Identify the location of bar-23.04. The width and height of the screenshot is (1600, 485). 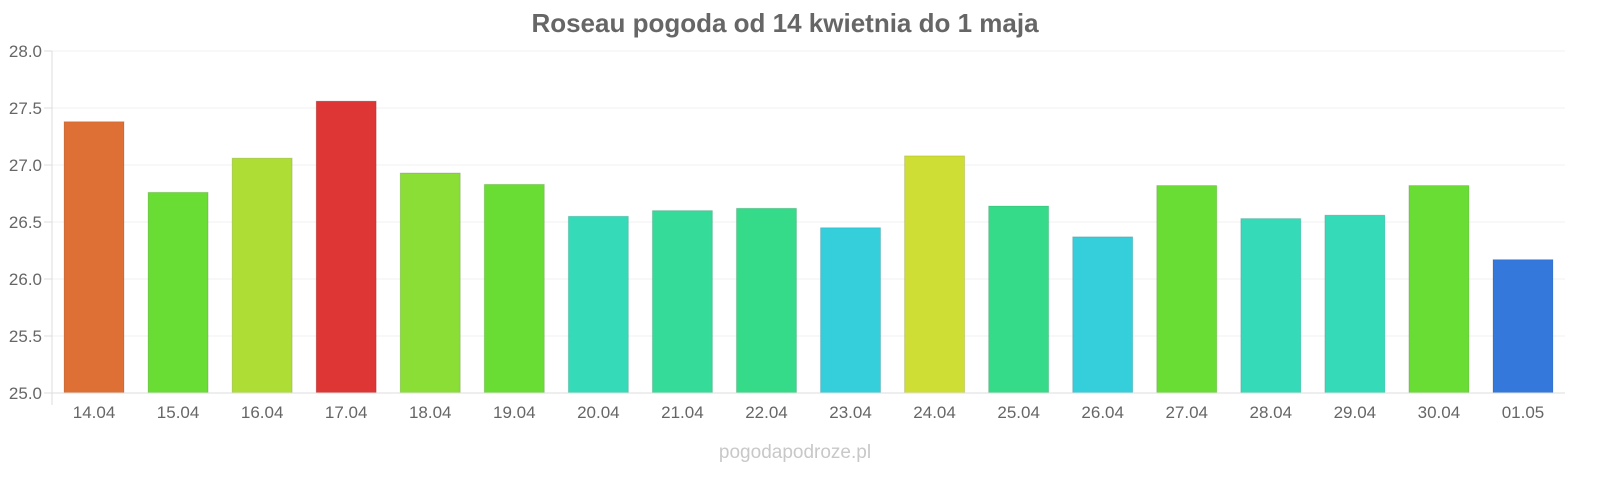
(851, 310).